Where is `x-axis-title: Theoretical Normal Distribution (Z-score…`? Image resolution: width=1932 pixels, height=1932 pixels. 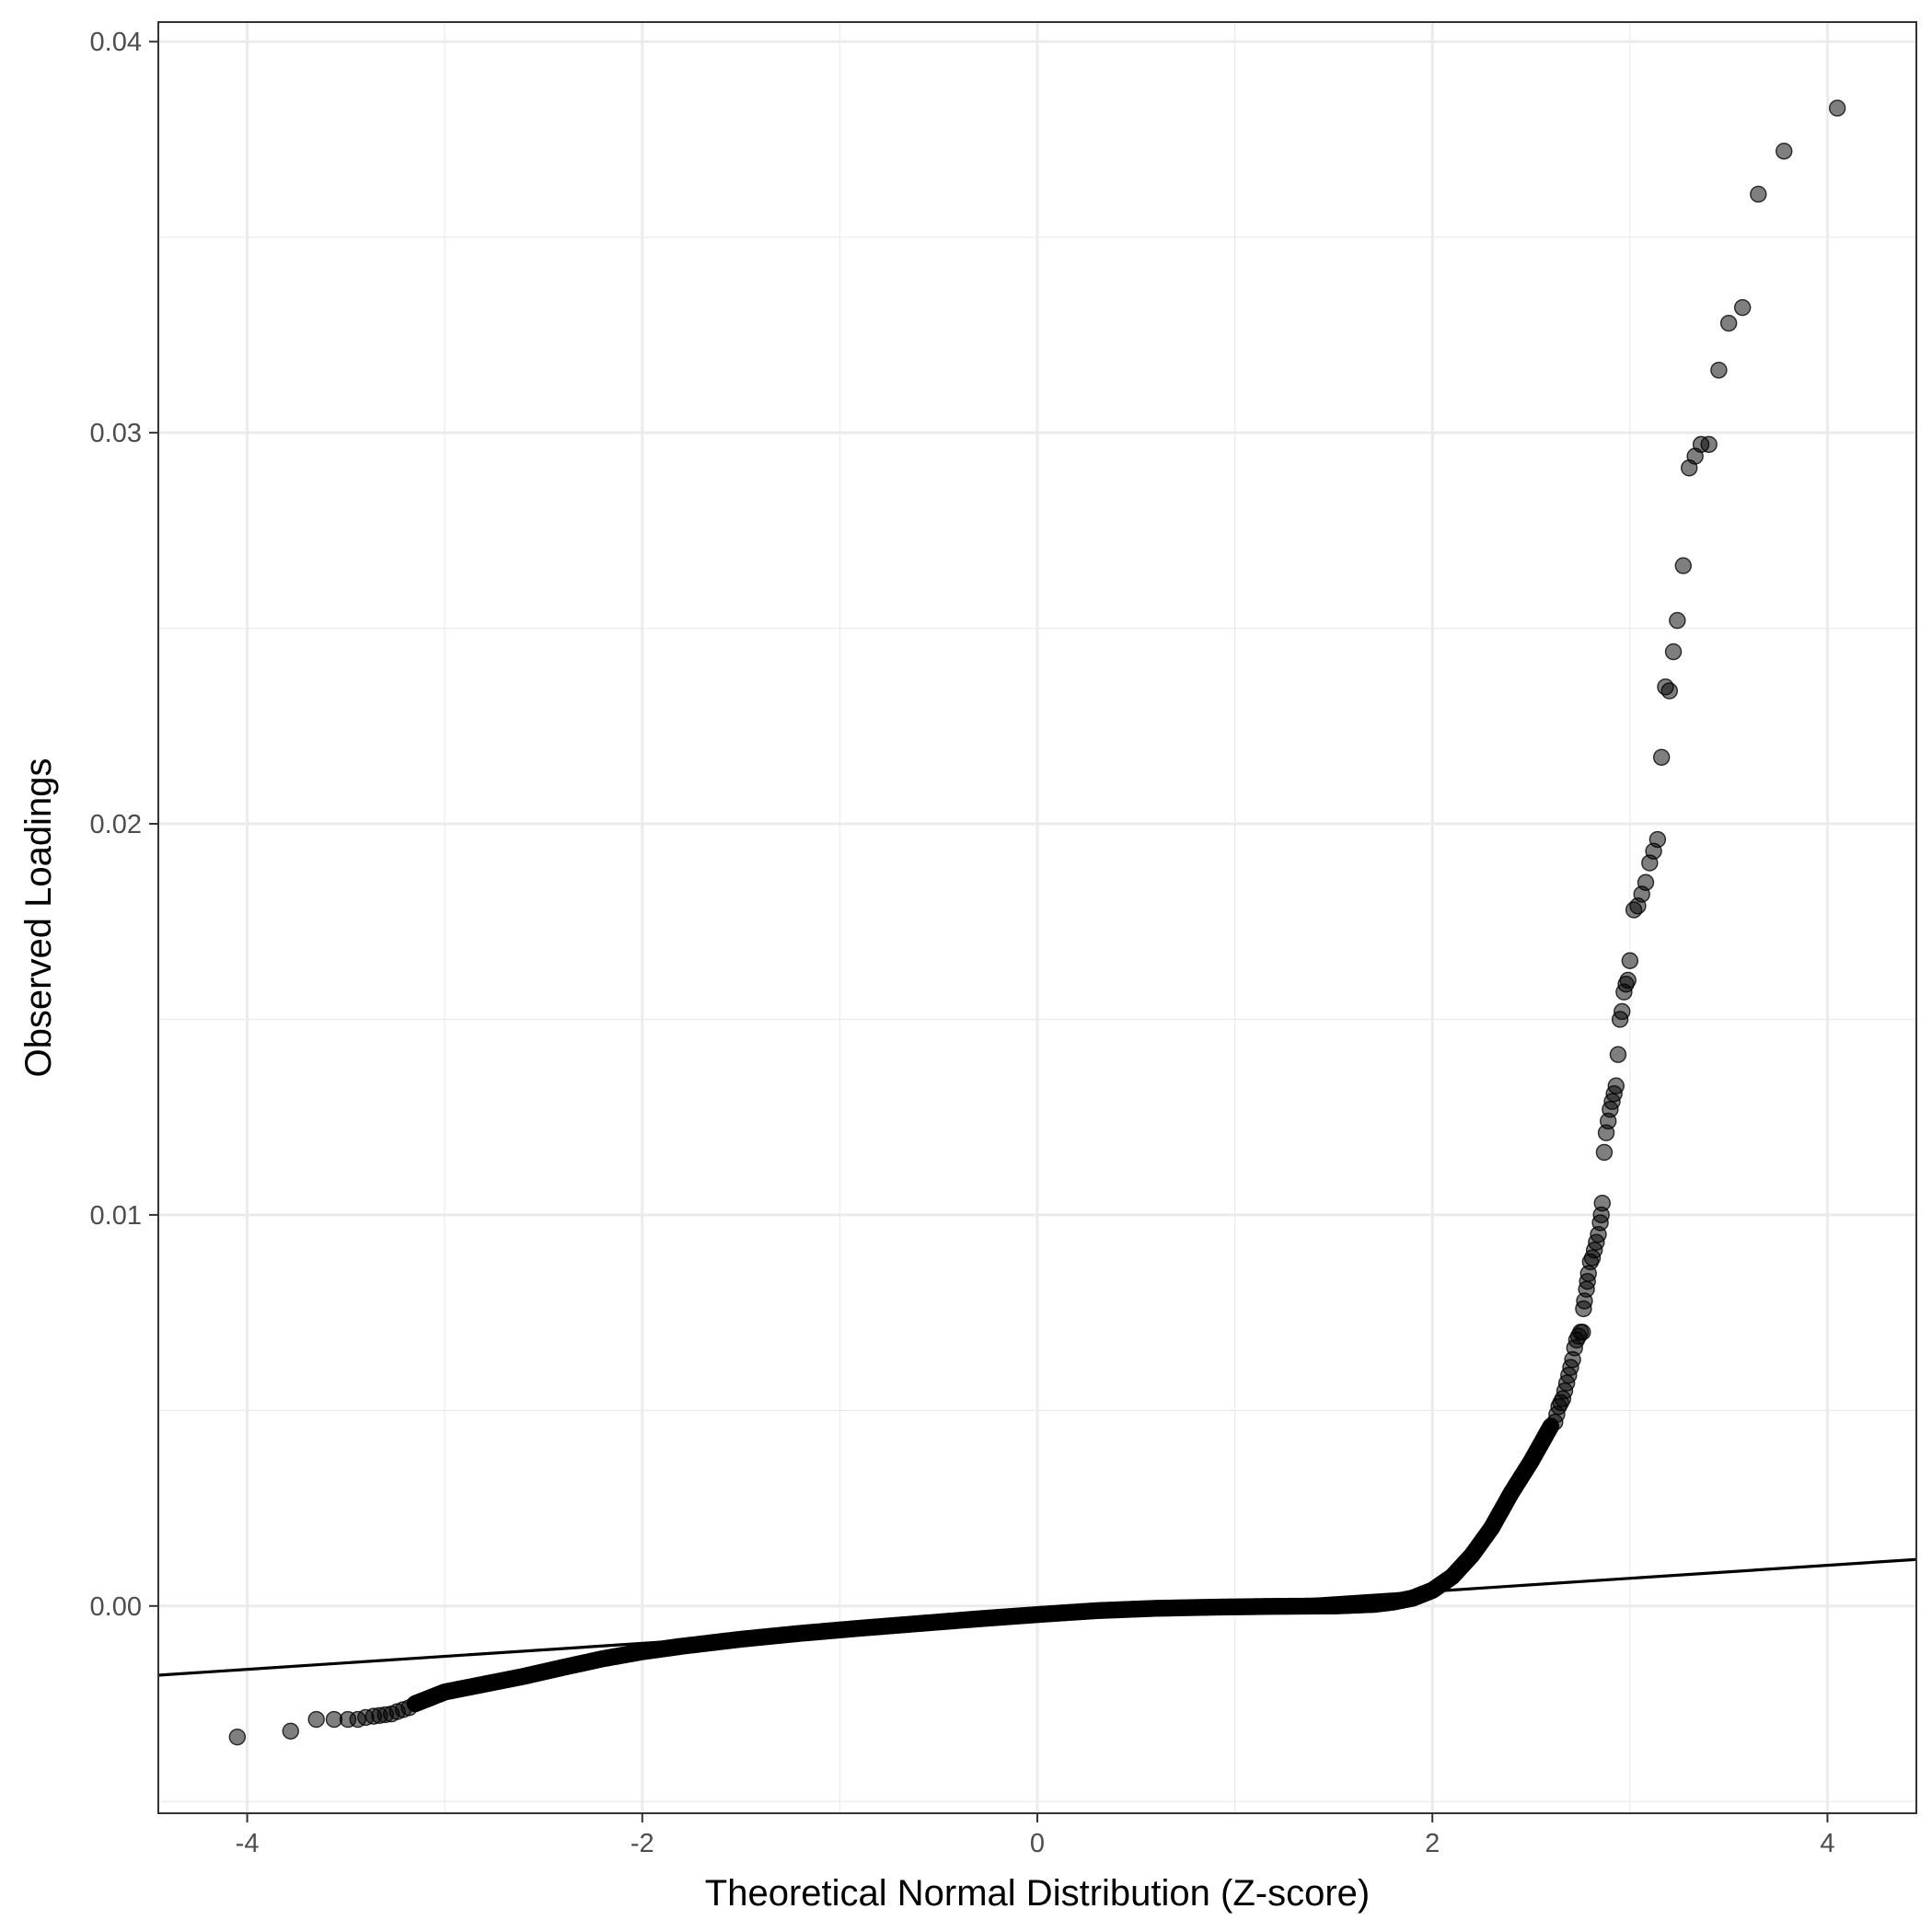
x-axis-title: Theoretical Normal Distribution (Z-score… is located at coordinates (1037, 1894).